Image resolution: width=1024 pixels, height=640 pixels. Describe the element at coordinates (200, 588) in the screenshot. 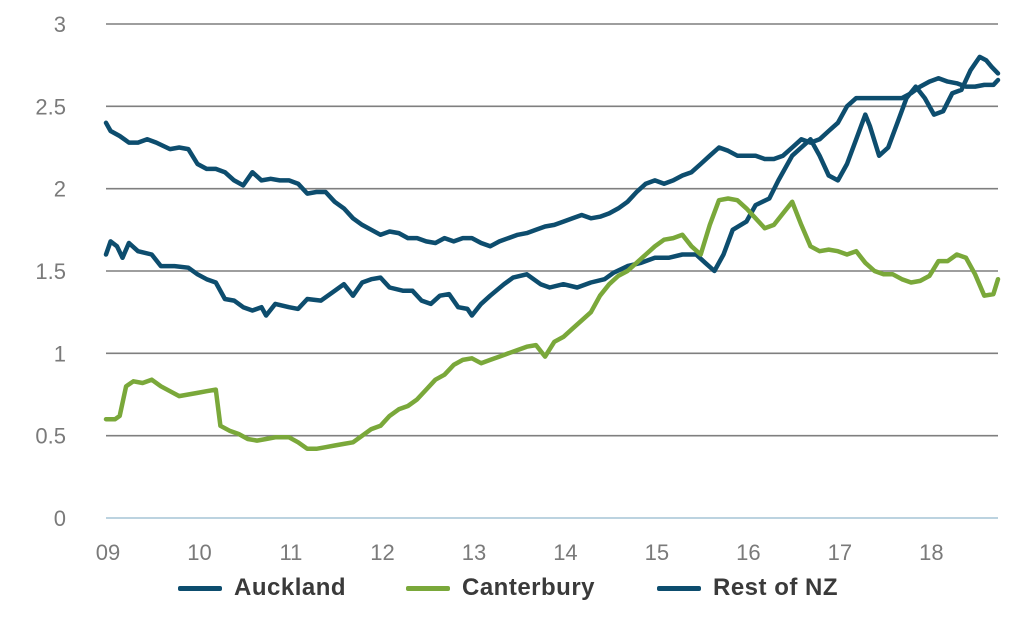

I see `legend-swatch-auckland` at that location.